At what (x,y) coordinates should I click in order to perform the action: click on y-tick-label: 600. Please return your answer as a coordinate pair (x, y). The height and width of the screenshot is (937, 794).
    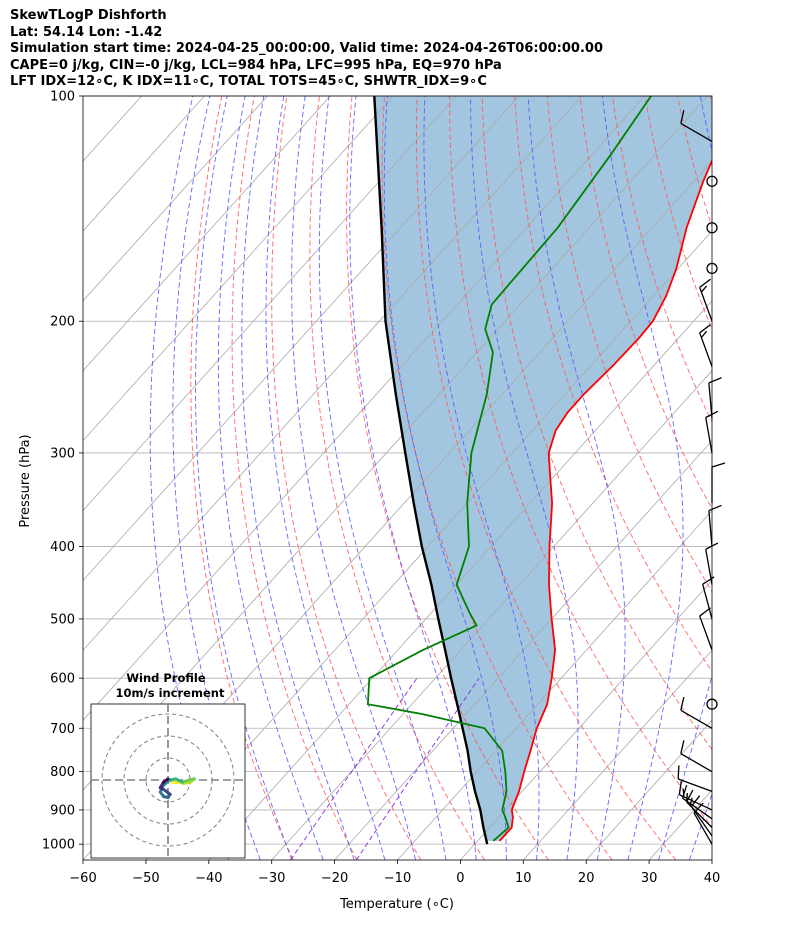
    Looking at the image, I should click on (62, 679).